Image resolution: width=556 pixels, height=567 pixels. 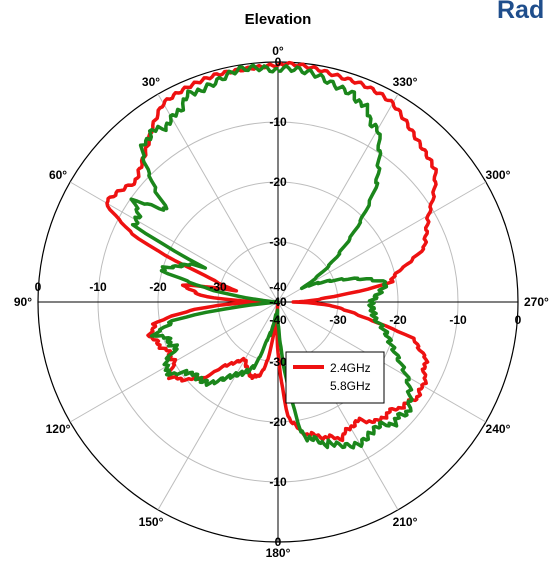 What do you see at coordinates (278, 553) in the screenshot?
I see `angle-tick-label: 180°` at bounding box center [278, 553].